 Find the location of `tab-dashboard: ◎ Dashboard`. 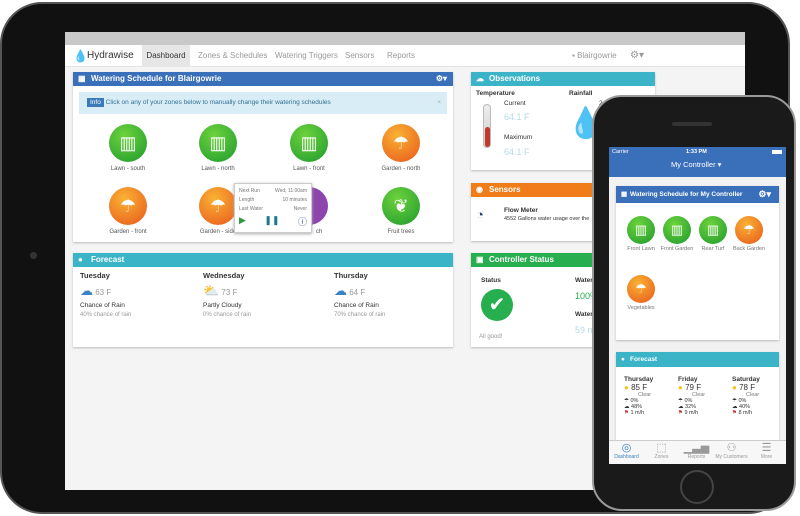

tab-dashboard: ◎ Dashboard is located at coordinates (626, 450).